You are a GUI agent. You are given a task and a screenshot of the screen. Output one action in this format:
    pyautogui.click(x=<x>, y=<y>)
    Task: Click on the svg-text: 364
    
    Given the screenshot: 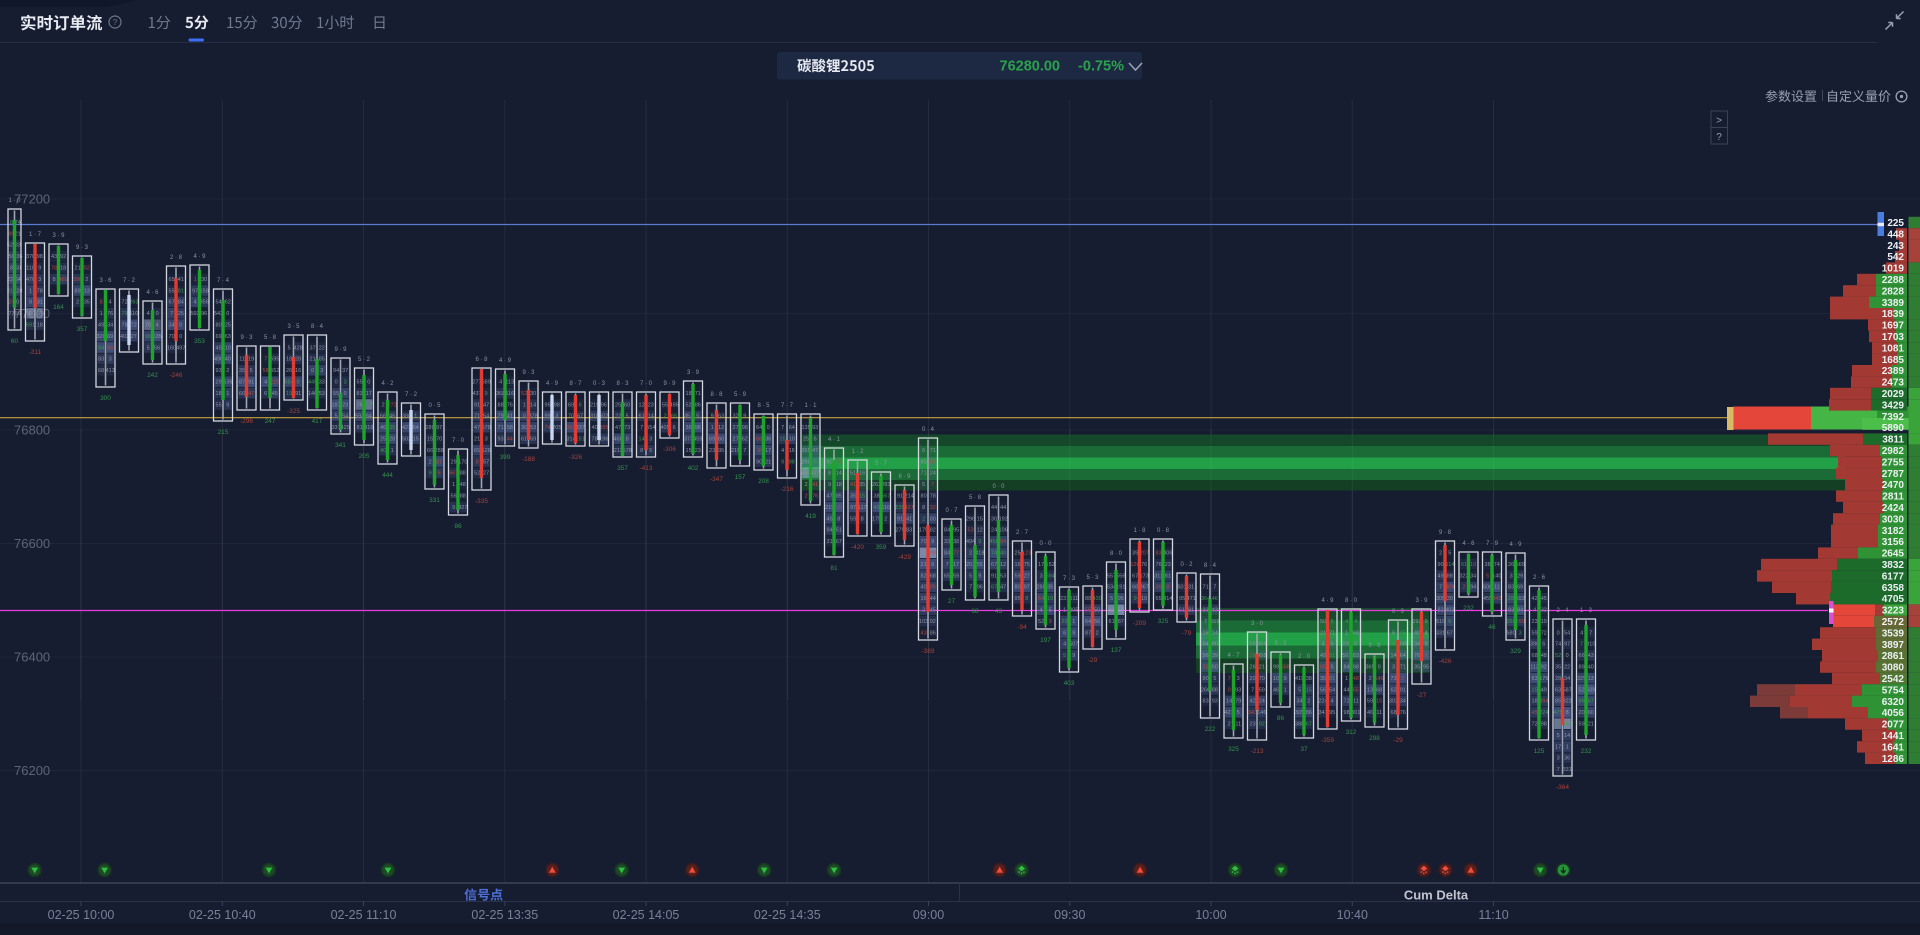 What is the action you would take?
    pyautogui.click(x=1205, y=599)
    